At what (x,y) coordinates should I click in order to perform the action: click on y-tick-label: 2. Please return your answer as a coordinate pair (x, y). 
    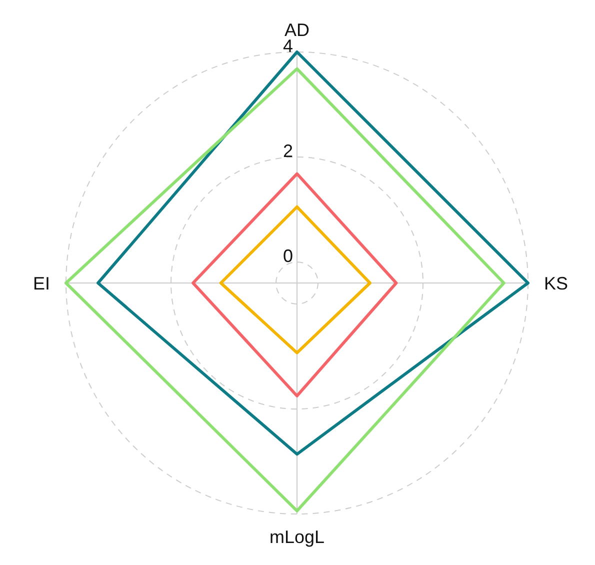
    Looking at the image, I should click on (287, 151).